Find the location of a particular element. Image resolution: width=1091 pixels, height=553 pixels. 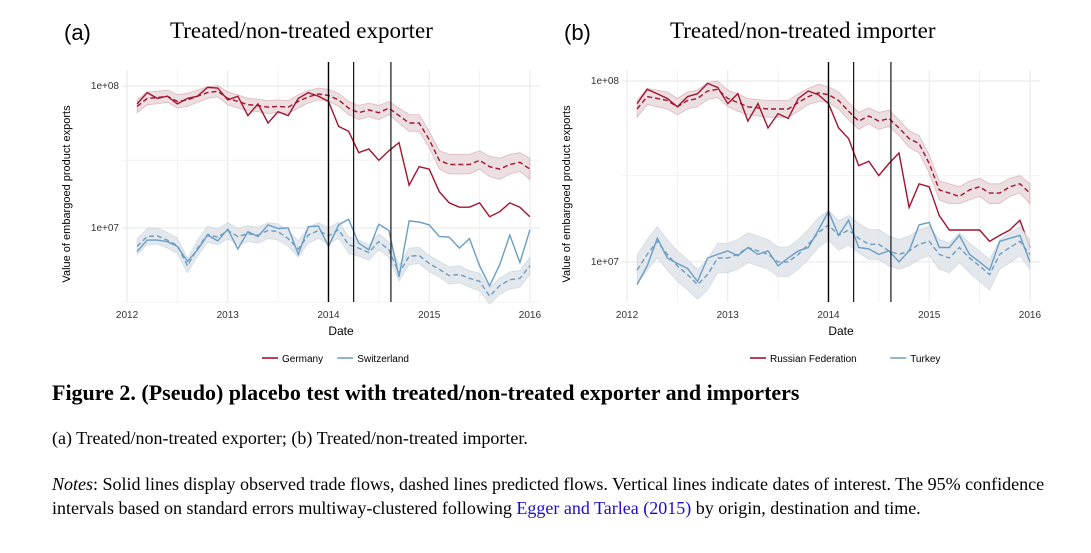

series-russian-federation is located at coordinates (833, 164).